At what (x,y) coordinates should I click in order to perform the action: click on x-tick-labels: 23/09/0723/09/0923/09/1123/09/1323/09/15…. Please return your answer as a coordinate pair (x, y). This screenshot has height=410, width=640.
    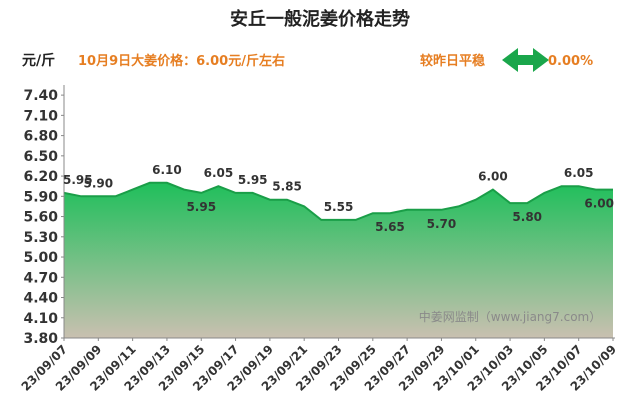
    Looking at the image, I should click on (319, 366).